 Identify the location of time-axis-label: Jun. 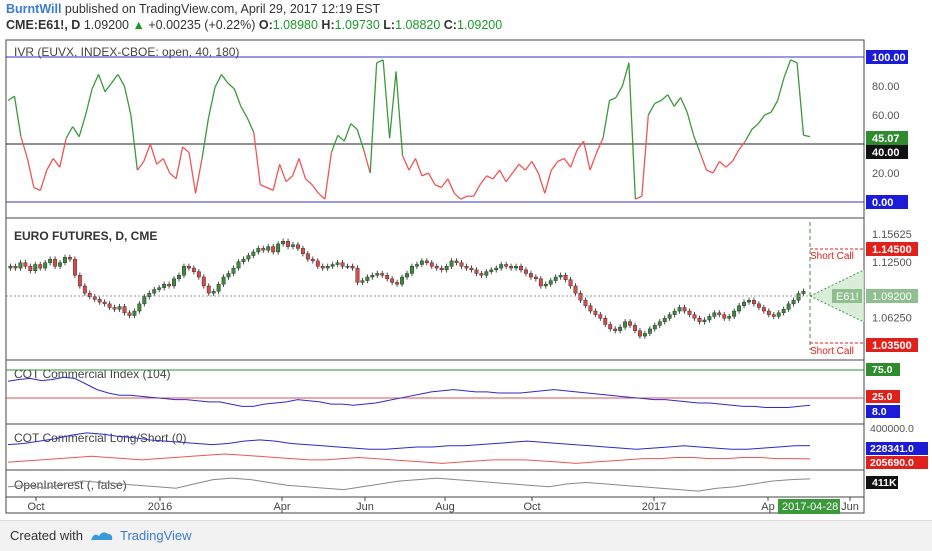
(365, 507).